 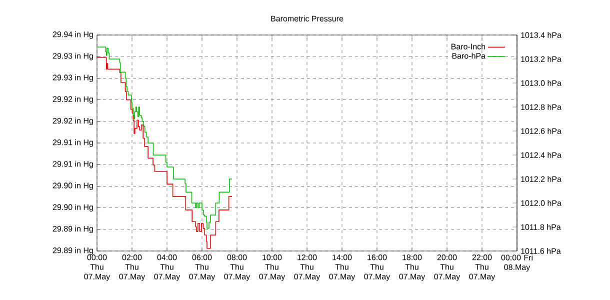 I want to click on x-tick-label: 16:00 Thu 07.May, so click(x=377, y=267).